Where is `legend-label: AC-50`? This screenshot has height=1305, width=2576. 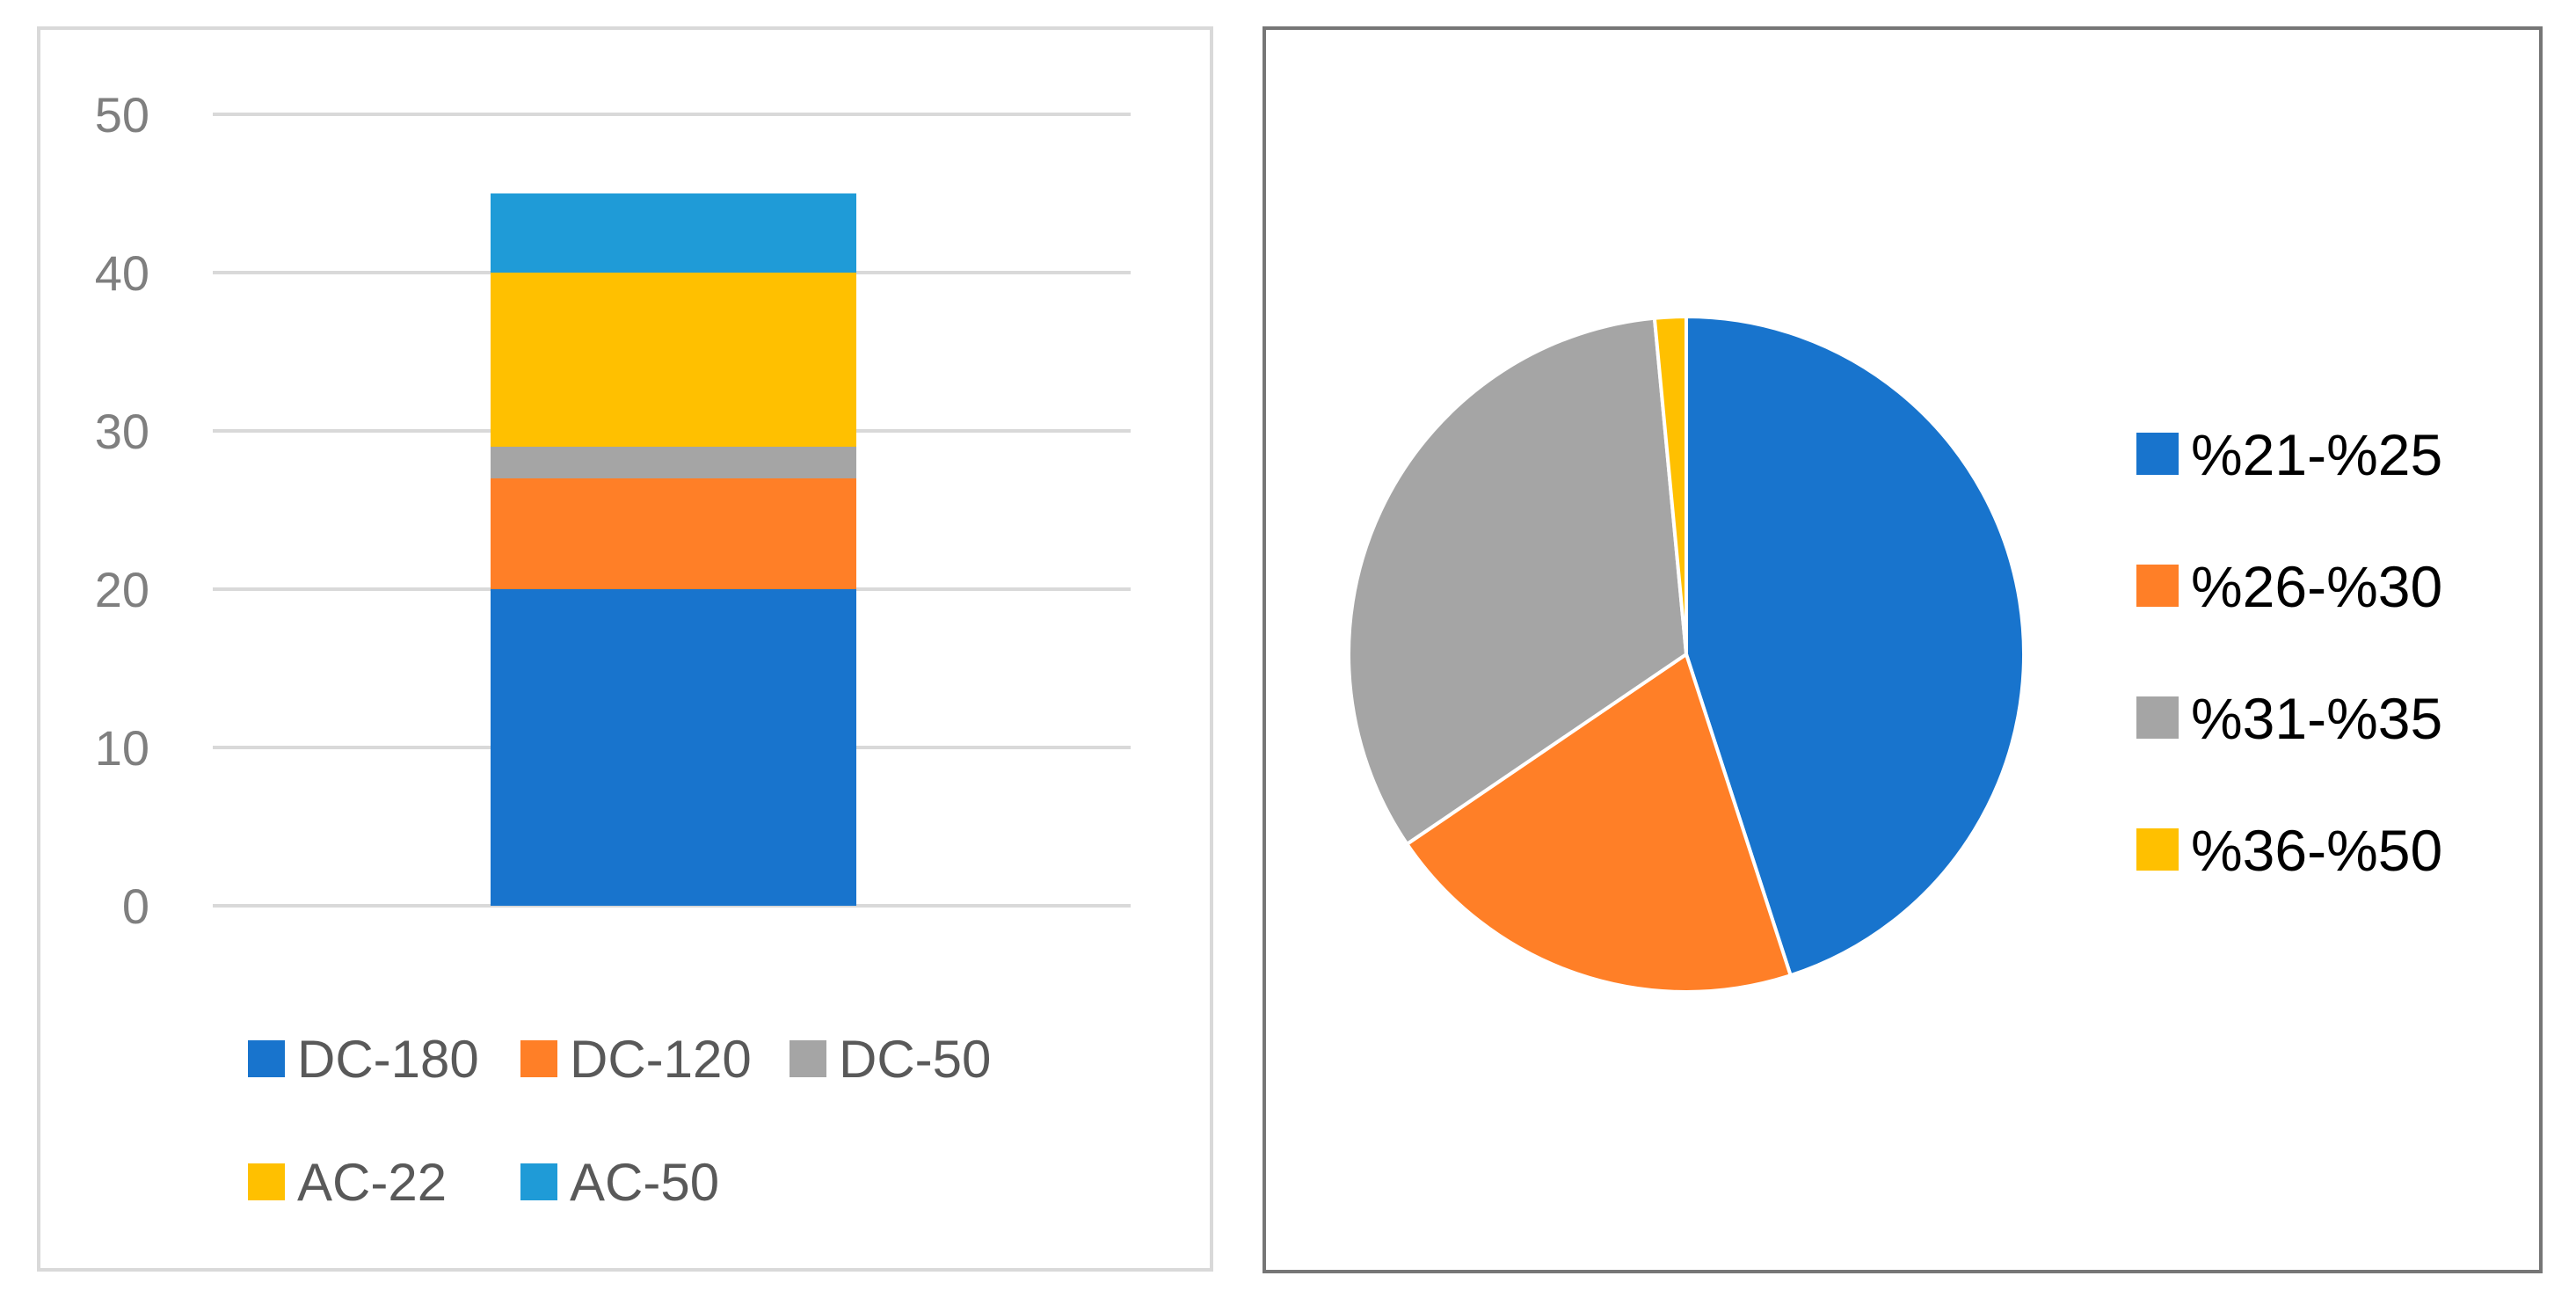
legend-label: AC-50 is located at coordinates (644, 1183).